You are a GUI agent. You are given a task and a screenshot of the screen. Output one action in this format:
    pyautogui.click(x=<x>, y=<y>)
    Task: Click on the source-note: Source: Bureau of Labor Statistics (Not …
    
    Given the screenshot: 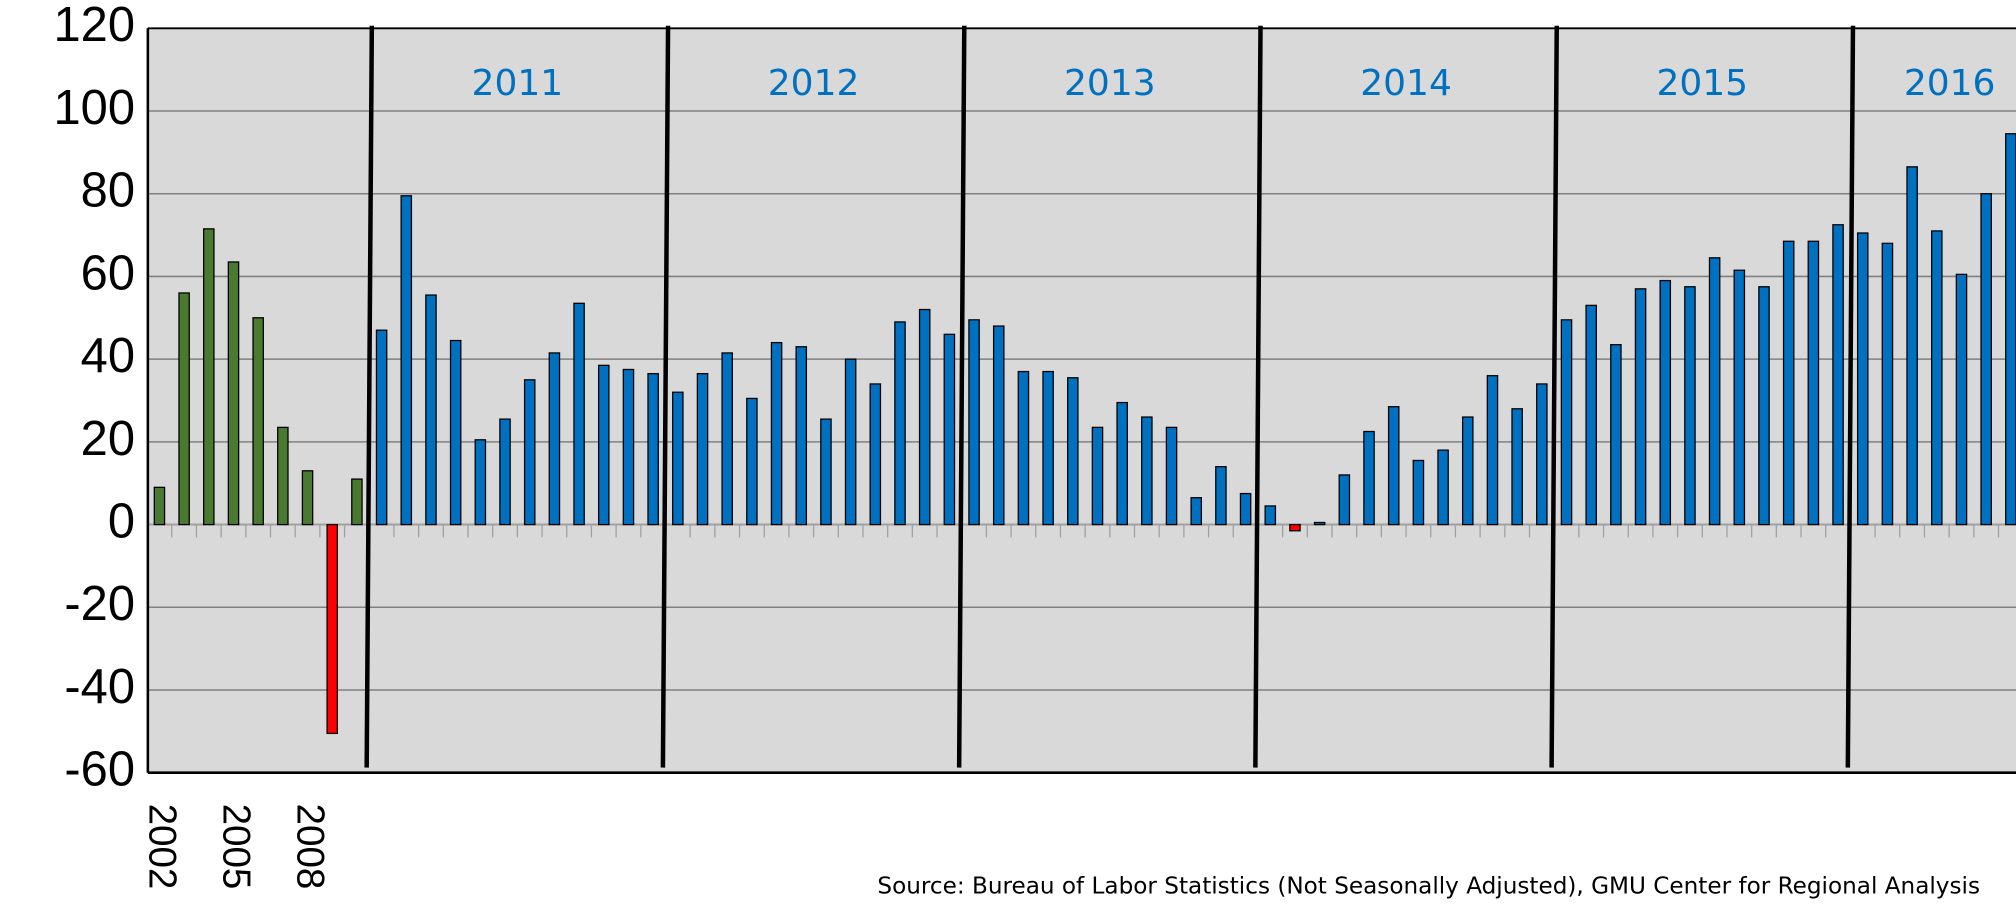 What is the action you would take?
    pyautogui.click(x=1428, y=887)
    